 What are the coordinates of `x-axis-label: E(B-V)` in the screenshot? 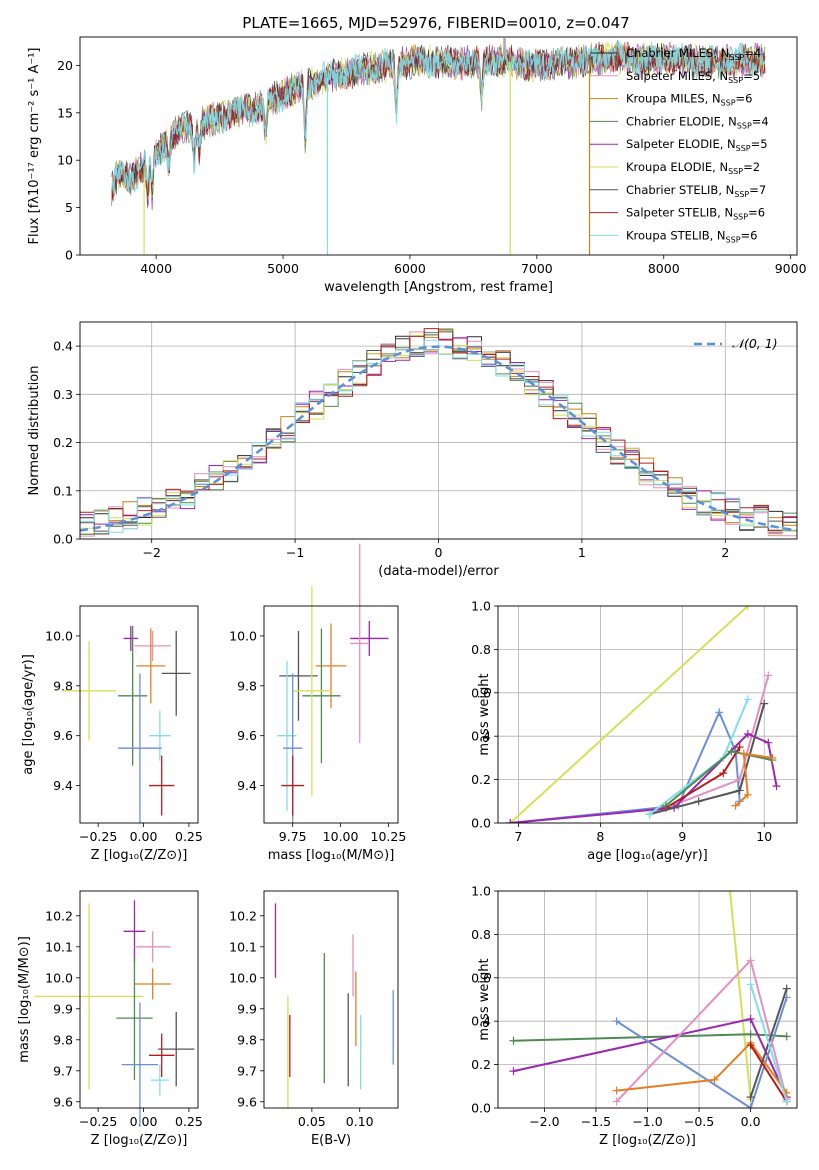 It's located at (331, 1140).